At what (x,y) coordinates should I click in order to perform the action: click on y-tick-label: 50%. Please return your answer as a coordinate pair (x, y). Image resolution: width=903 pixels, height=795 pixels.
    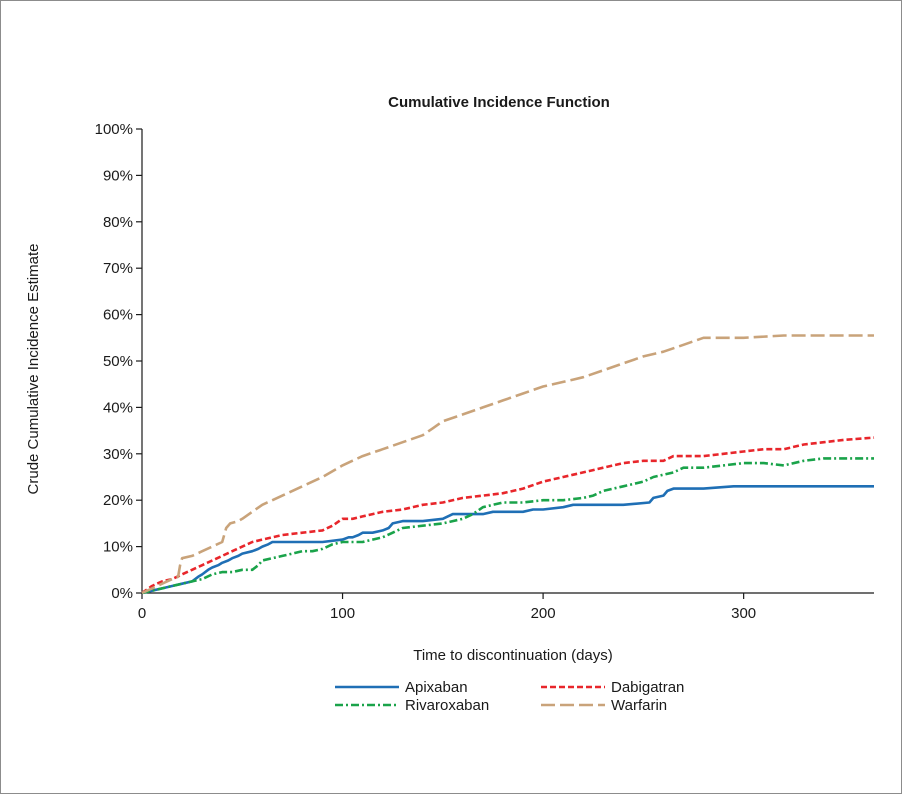
    Looking at the image, I should click on (118, 361).